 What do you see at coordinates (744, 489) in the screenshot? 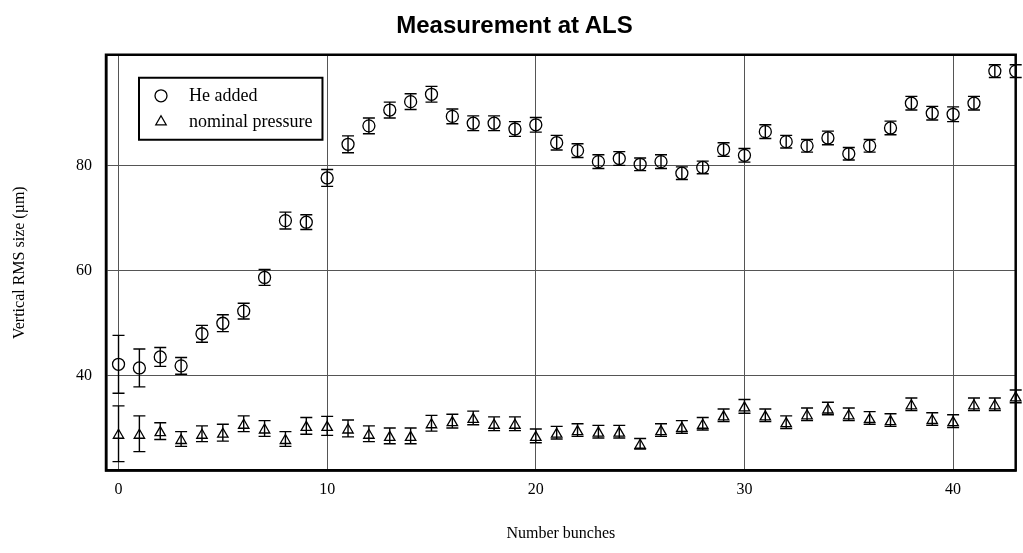
I see `x-tick-label: 30` at bounding box center [744, 489].